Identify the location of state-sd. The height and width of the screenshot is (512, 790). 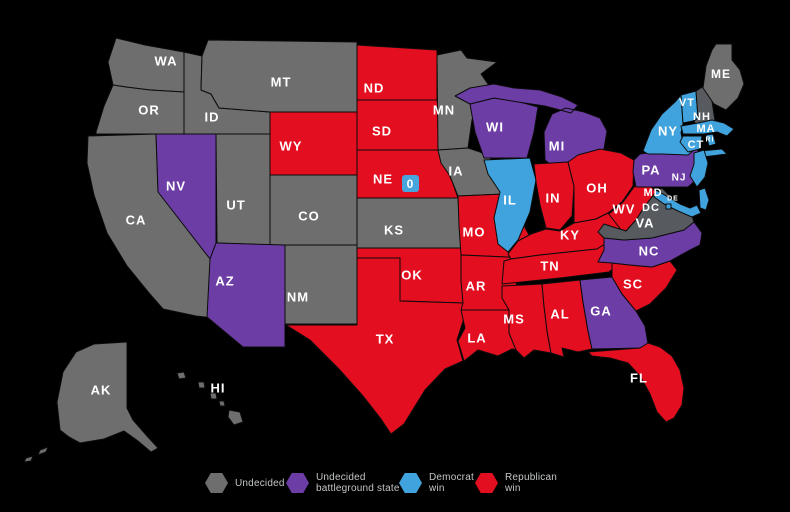
(399, 125).